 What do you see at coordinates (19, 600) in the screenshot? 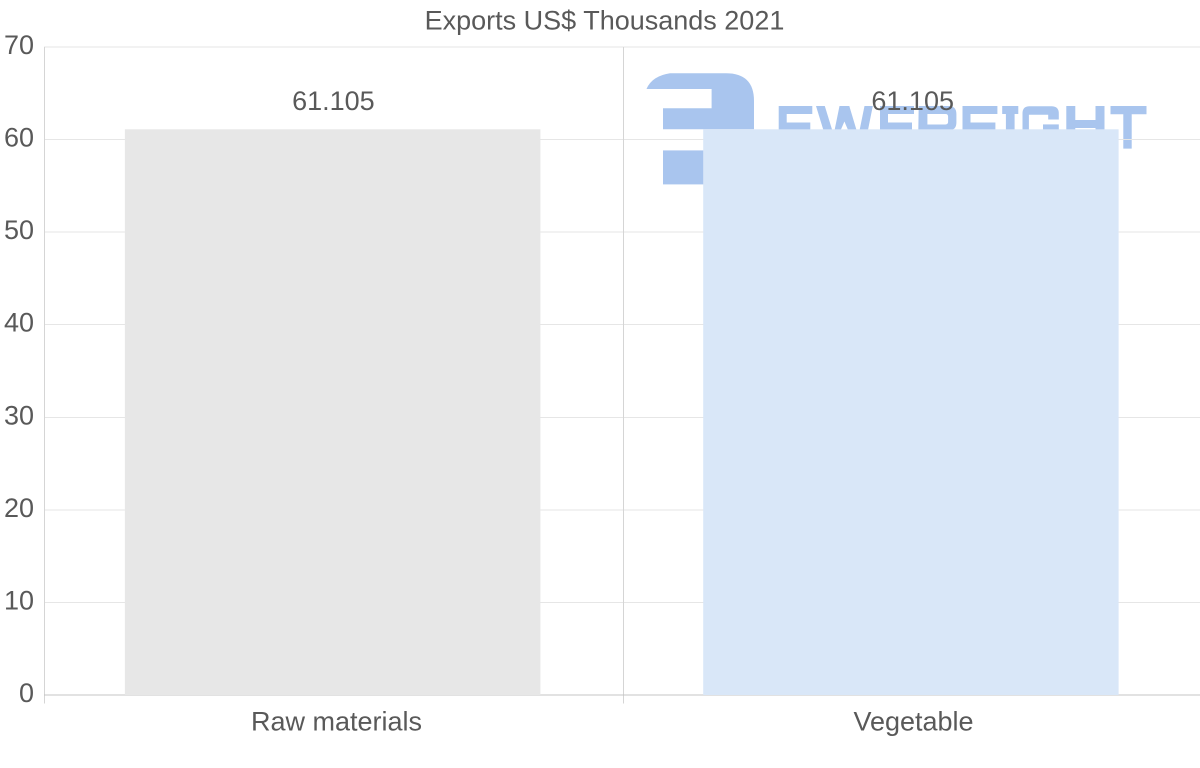
I see `svg-text: 10` at bounding box center [19, 600].